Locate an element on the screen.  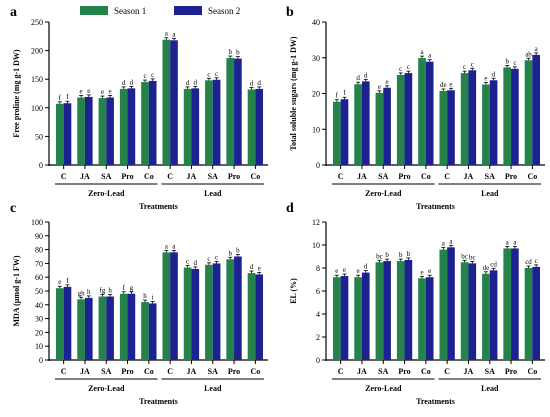
y-tick-label: 50 is located at coordinates (39, 291).